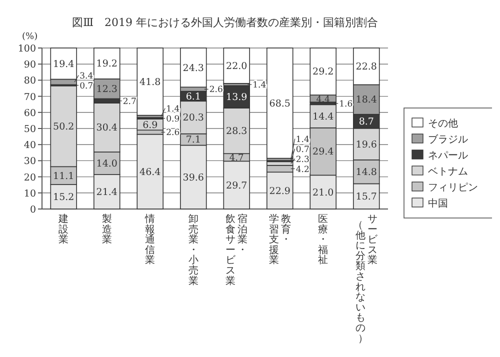  What do you see at coordinates (150, 82) in the screenshot?
I see `data-label: 41.8` at bounding box center [150, 82].